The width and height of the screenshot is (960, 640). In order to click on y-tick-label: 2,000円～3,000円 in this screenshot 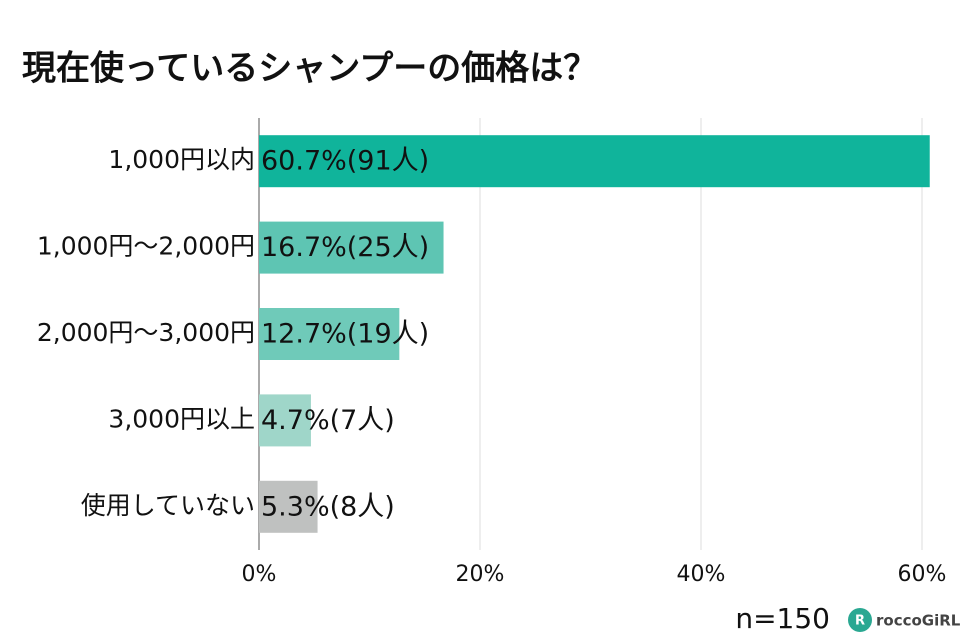, I will do `click(146, 332)`.